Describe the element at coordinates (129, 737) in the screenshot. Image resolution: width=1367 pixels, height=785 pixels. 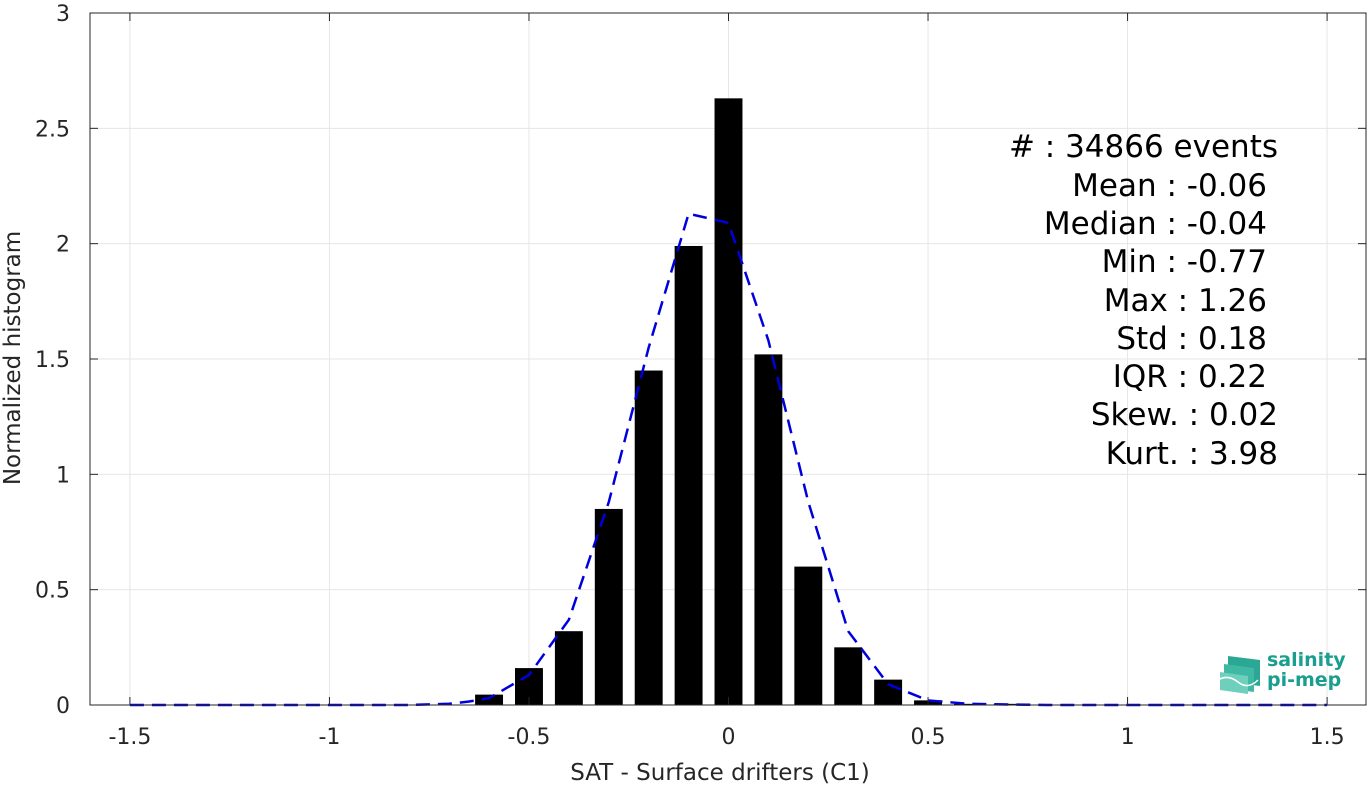
I see `x-tick-label: -1.5` at that location.